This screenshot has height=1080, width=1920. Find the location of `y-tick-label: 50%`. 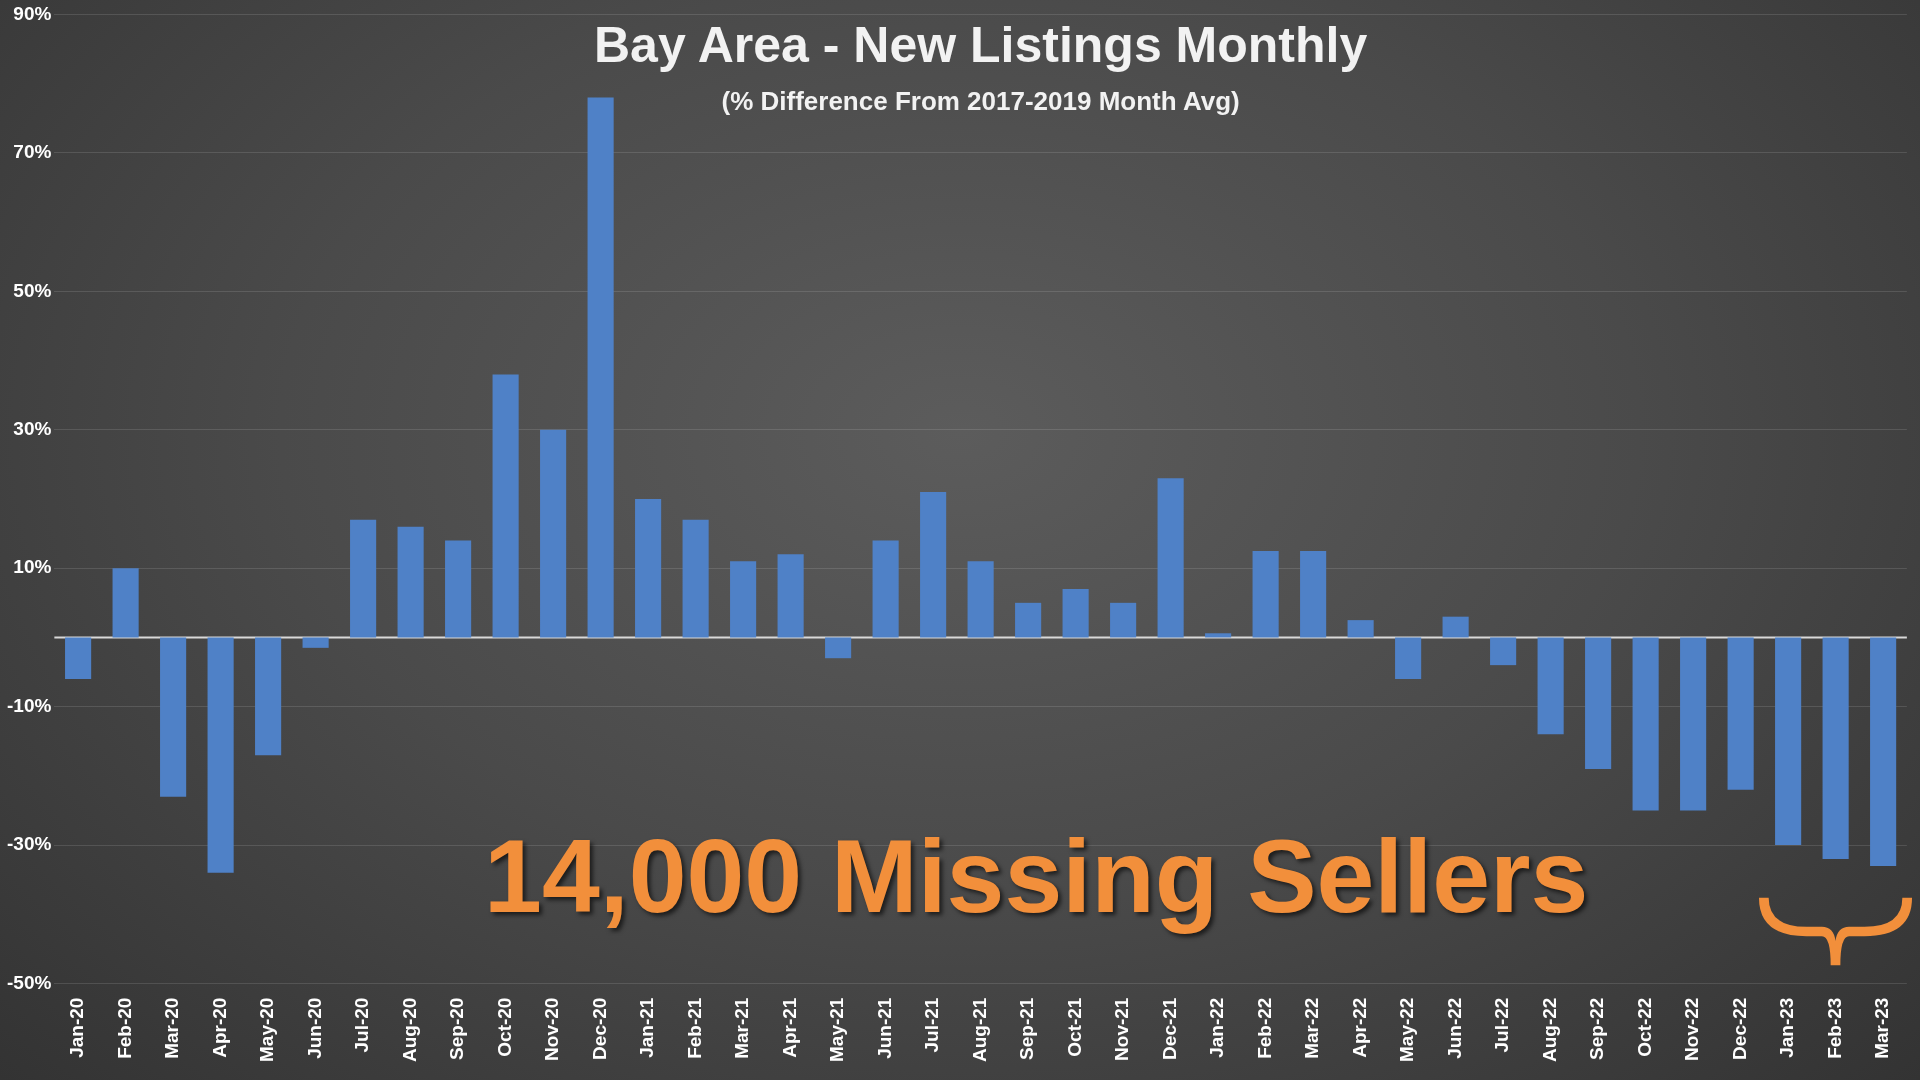

y-tick-label: 50% is located at coordinates (32, 290).